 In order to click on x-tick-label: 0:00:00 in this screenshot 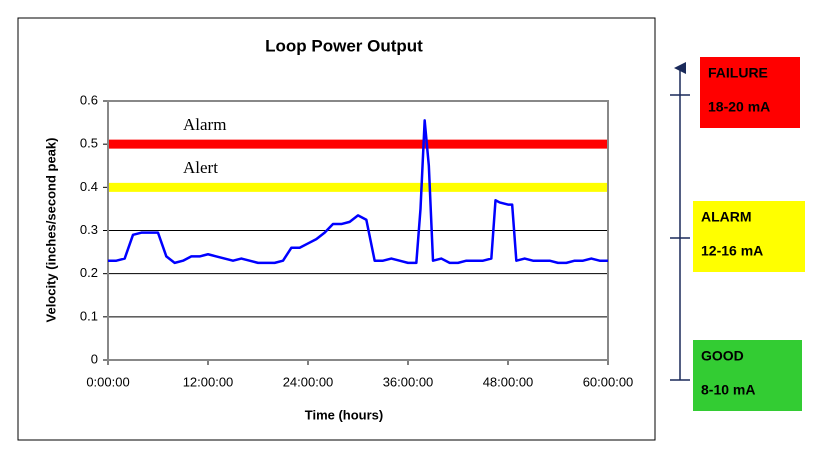, I will do `click(107, 381)`.